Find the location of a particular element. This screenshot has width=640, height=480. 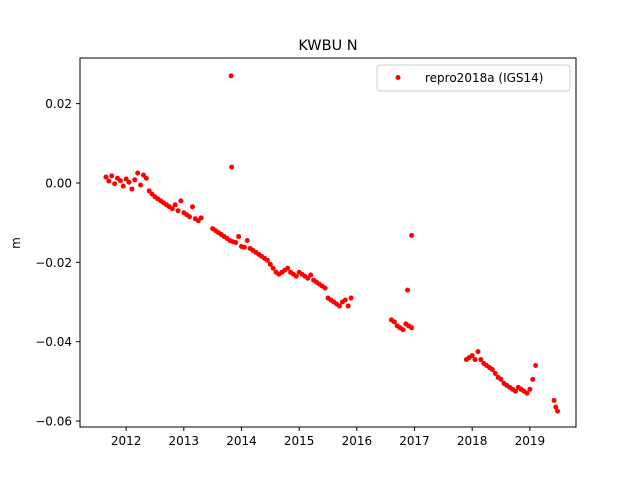

legend-label: repro2018a (IGS14) is located at coordinates (484, 78).